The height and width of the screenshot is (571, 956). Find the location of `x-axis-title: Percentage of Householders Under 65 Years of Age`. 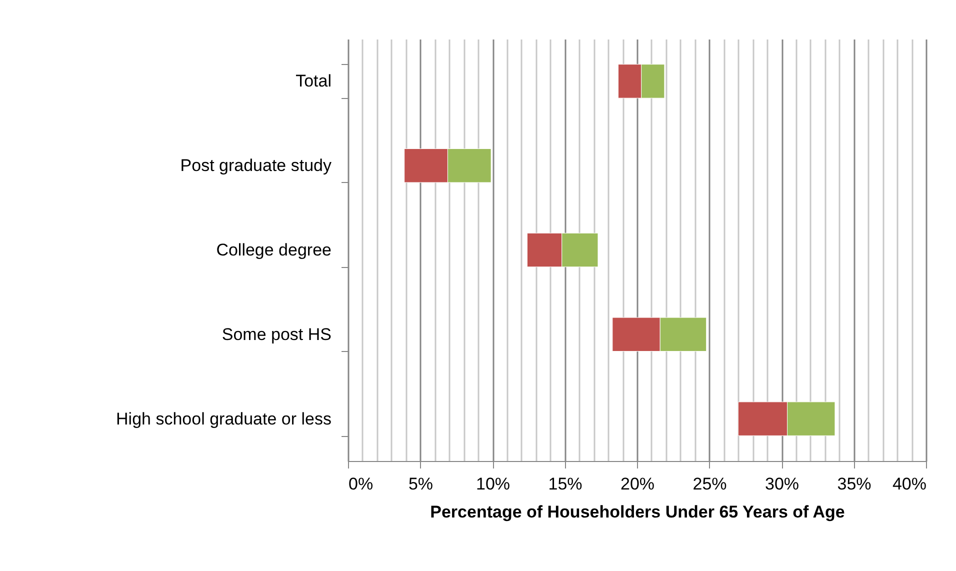

x-axis-title: Percentage of Householders Under 65 Years of Age is located at coordinates (637, 512).